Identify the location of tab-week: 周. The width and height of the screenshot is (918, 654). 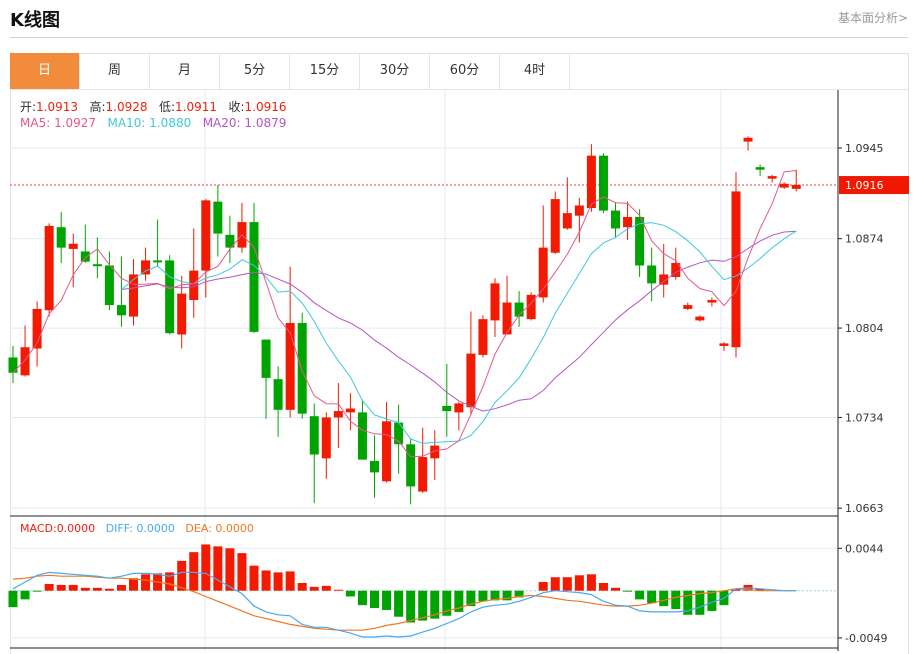
(115, 71).